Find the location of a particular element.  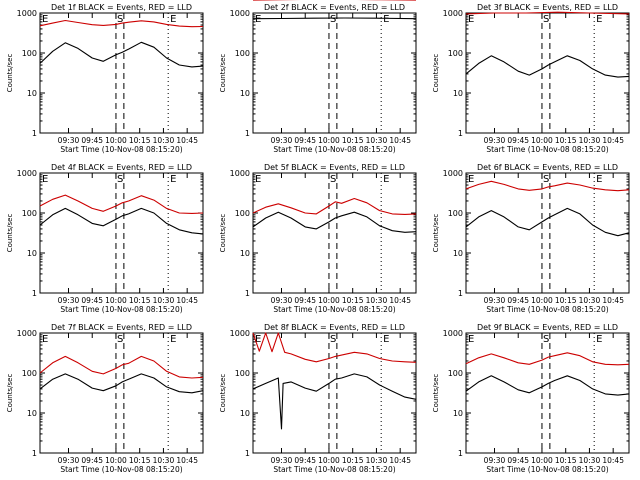

panel-title: Det 3f BLACK = Events, RED = LLD is located at coordinates (547, 7).